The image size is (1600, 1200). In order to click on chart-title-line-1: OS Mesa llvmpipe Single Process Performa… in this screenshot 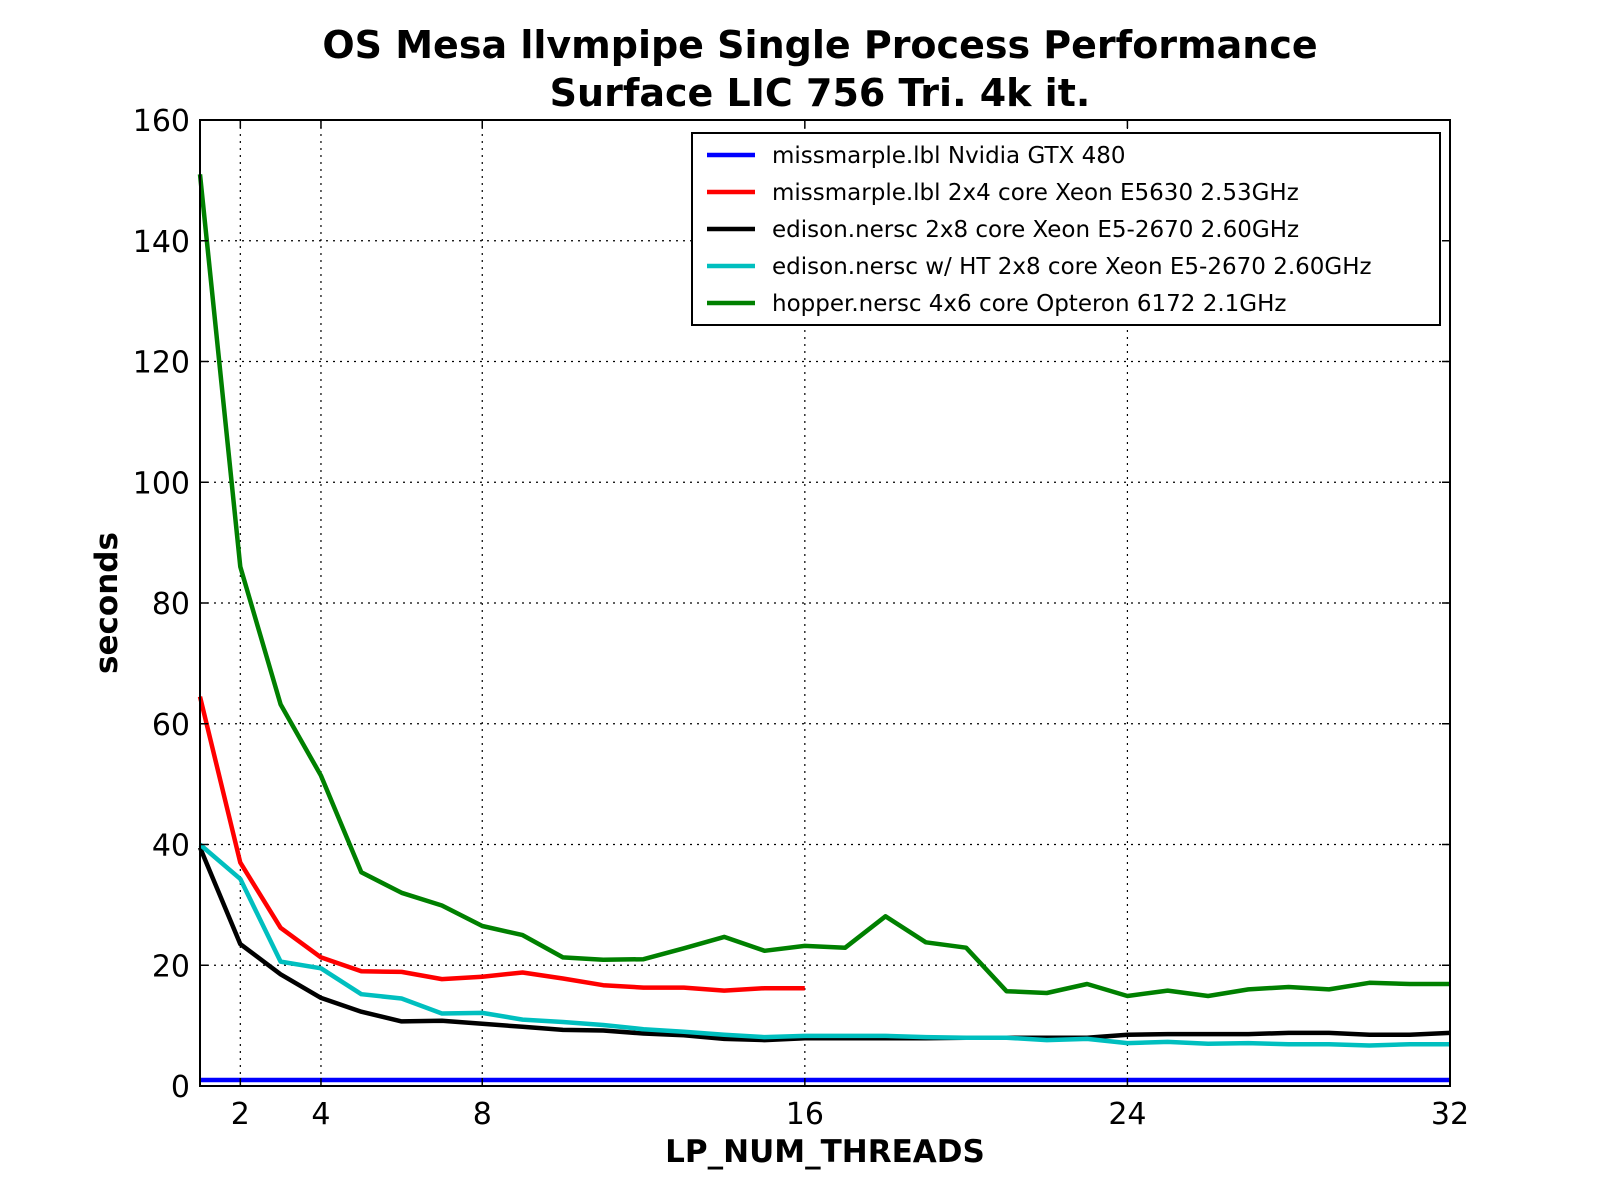, I will do `click(819, 45)`.